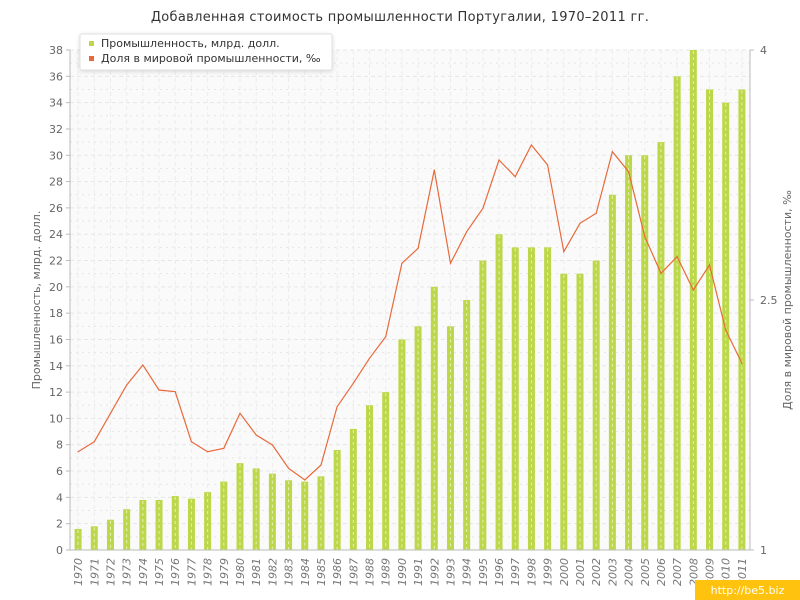 The height and width of the screenshot is (600, 800). What do you see at coordinates (56, 234) in the screenshot?
I see `y-tick-label-left: 24` at bounding box center [56, 234].